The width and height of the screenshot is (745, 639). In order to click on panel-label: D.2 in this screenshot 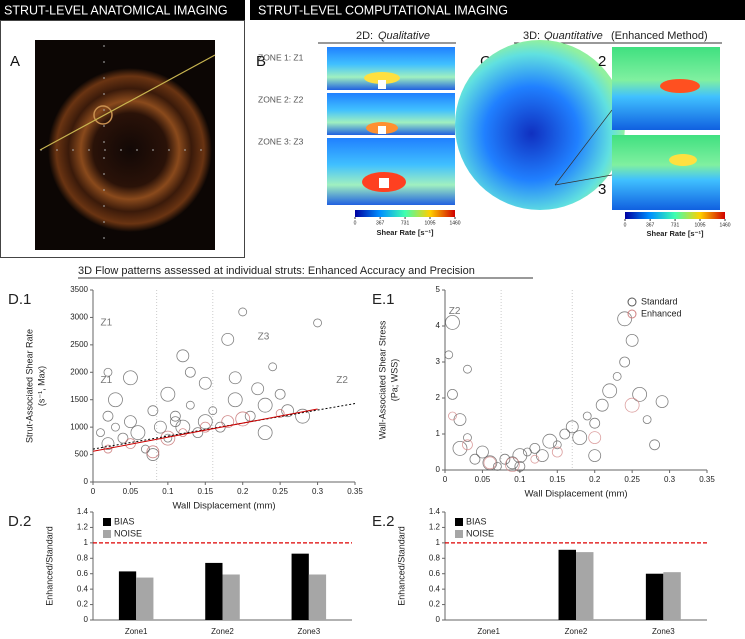, I will do `click(19, 521)`.